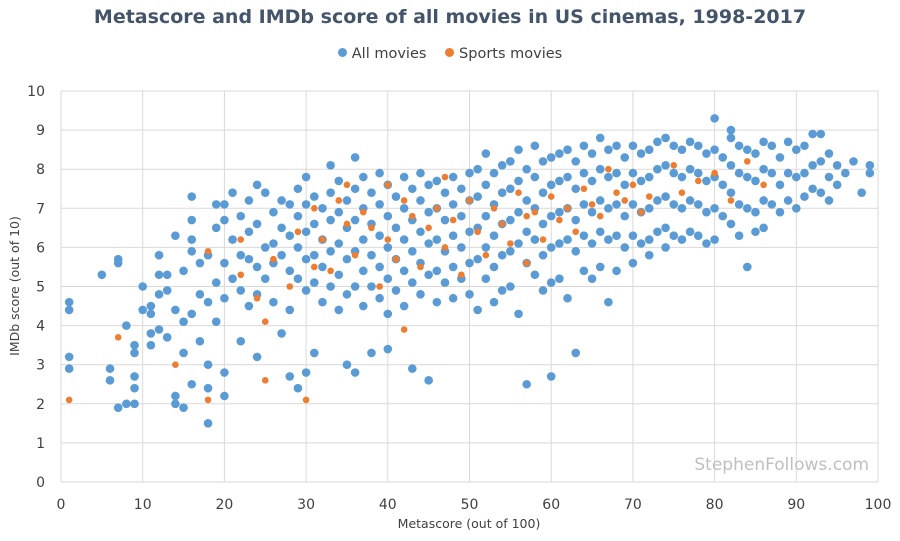 The height and width of the screenshot is (541, 900). I want to click on x-tick-label: 40, so click(388, 505).